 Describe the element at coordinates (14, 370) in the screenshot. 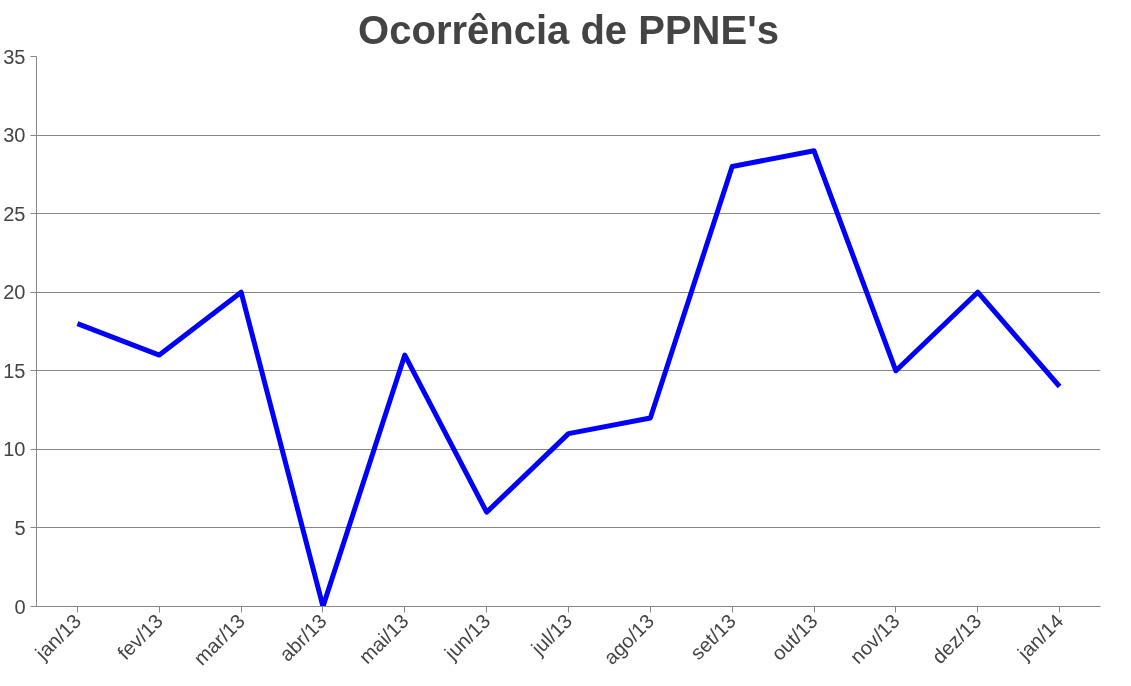

I see `y-tick-label: 15` at that location.